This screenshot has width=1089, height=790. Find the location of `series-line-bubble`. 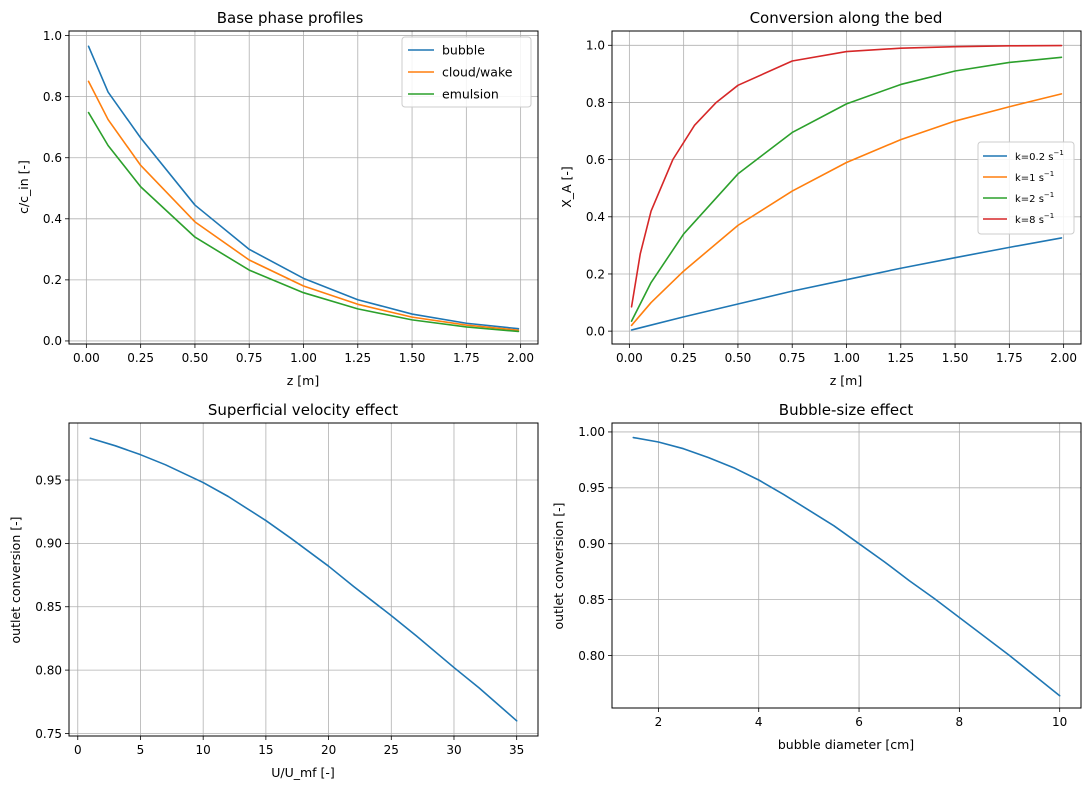

series-line-bubble is located at coordinates (303, 187).